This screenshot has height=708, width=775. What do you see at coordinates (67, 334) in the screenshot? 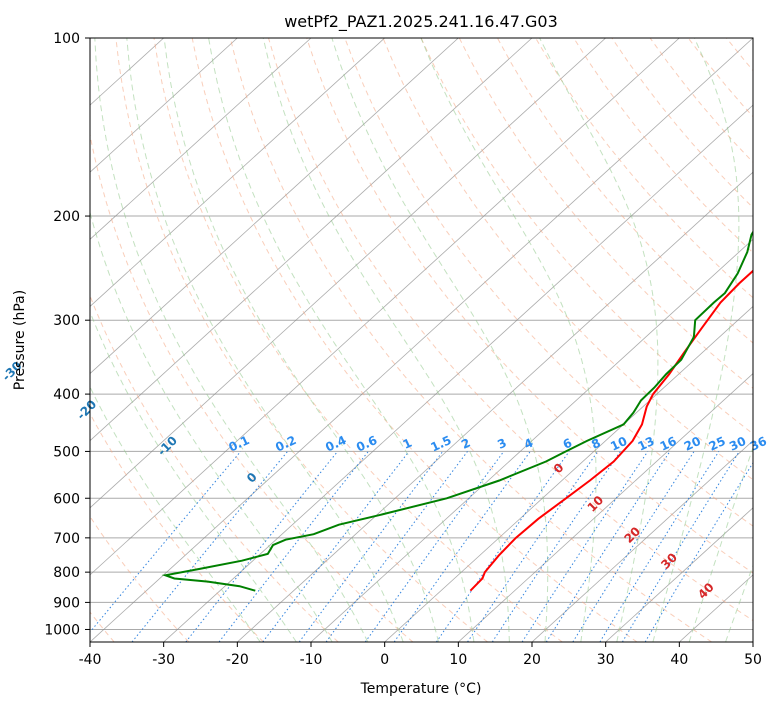
I see `y-axis: 100 200 300 400 500 600 700 800 900 1000` at bounding box center [67, 334].